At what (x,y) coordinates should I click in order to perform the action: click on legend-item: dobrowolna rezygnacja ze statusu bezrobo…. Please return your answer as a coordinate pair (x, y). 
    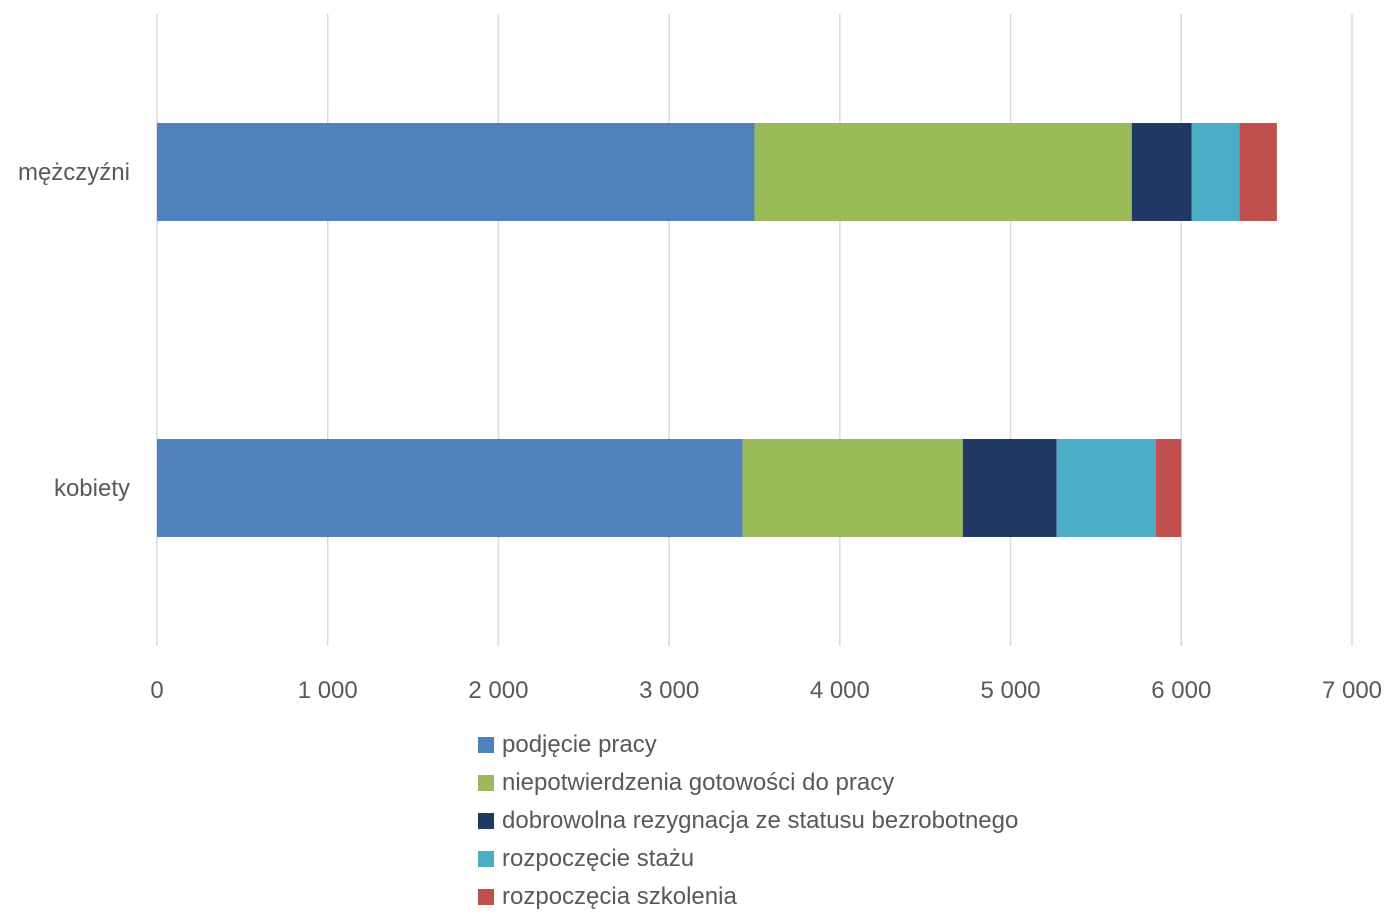
    Looking at the image, I should click on (748, 821).